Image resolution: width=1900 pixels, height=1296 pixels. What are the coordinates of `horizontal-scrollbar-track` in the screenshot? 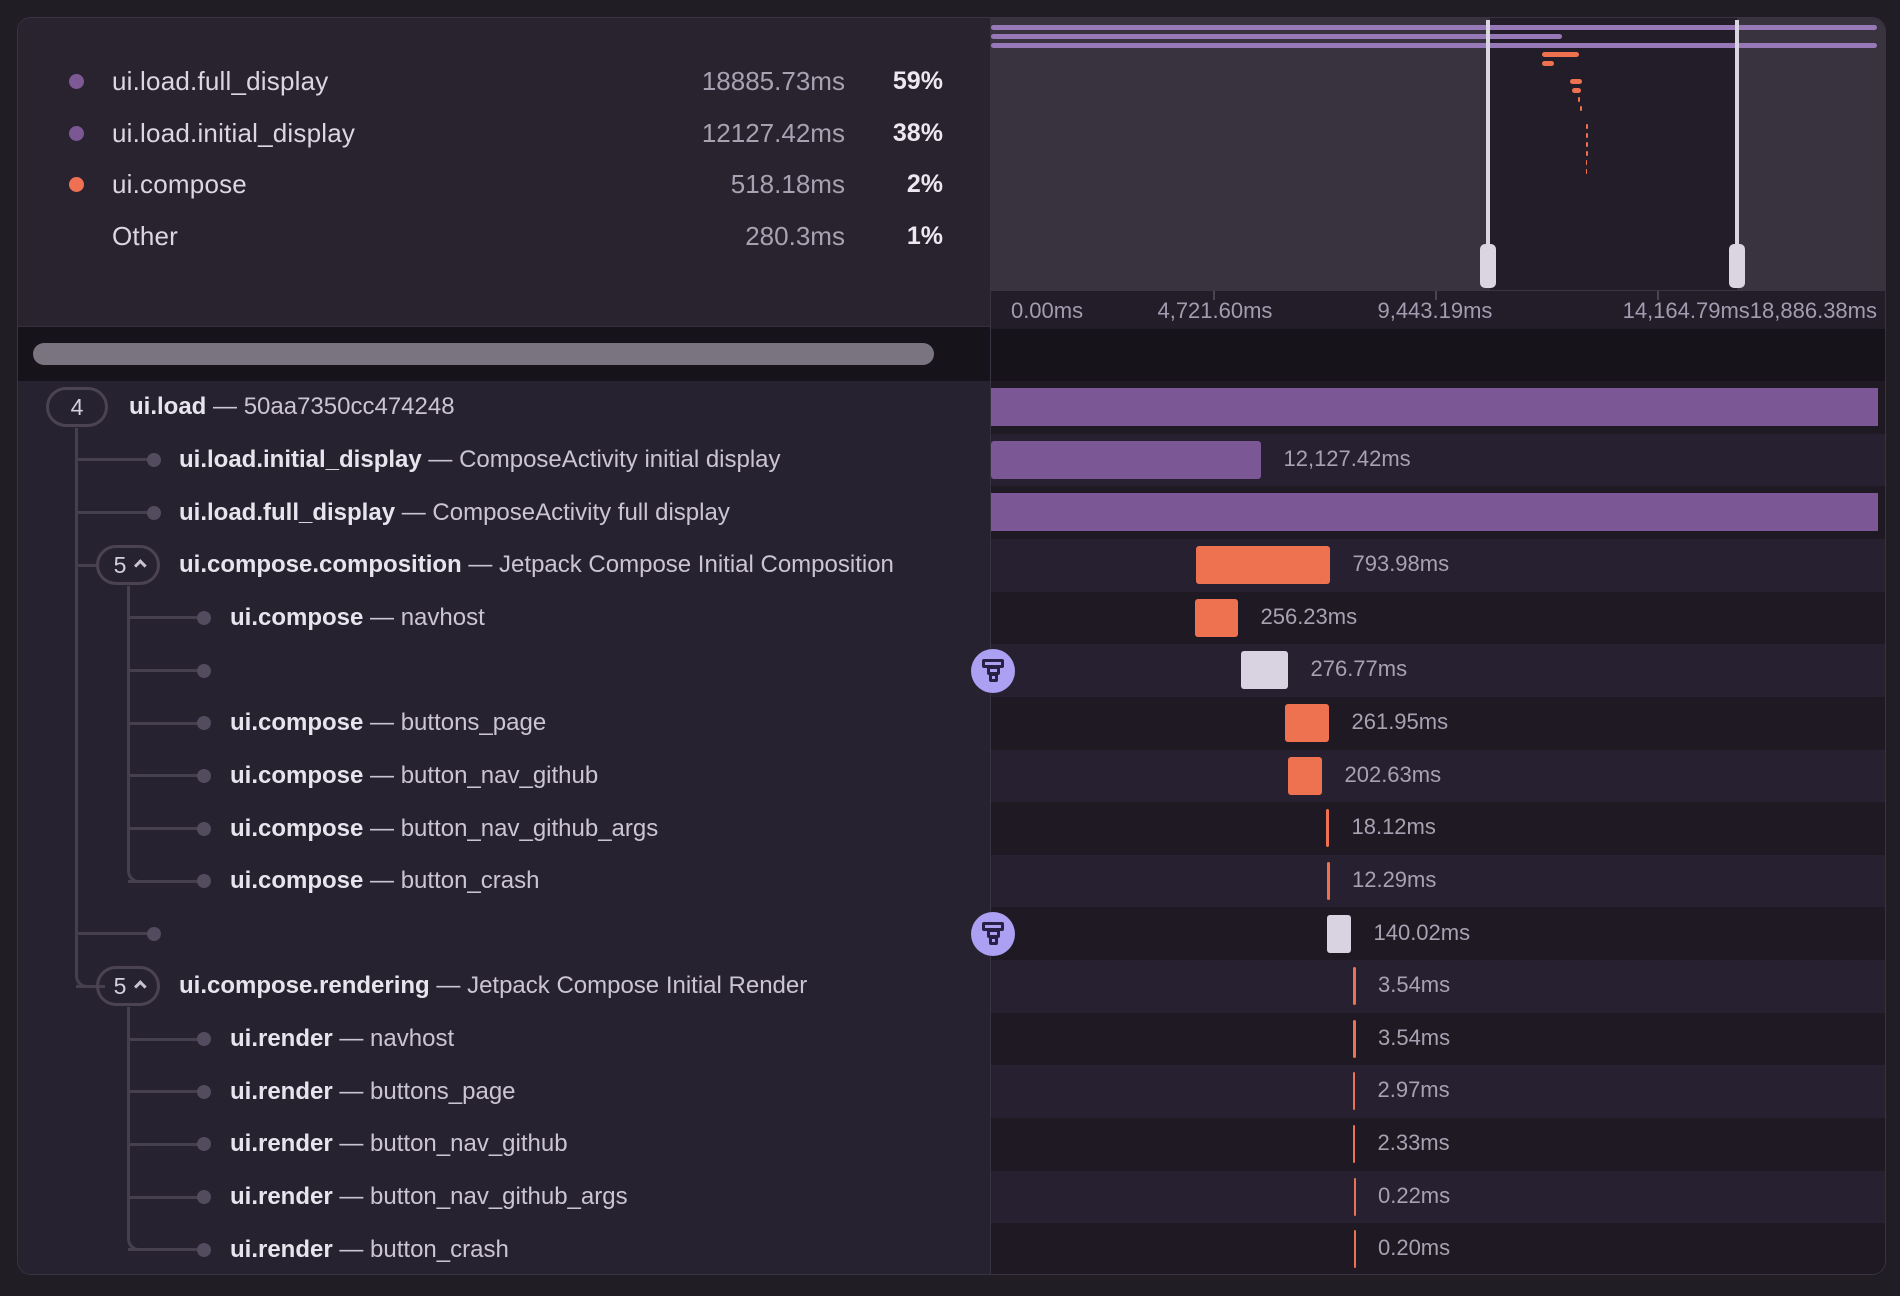 It's located at (504, 354).